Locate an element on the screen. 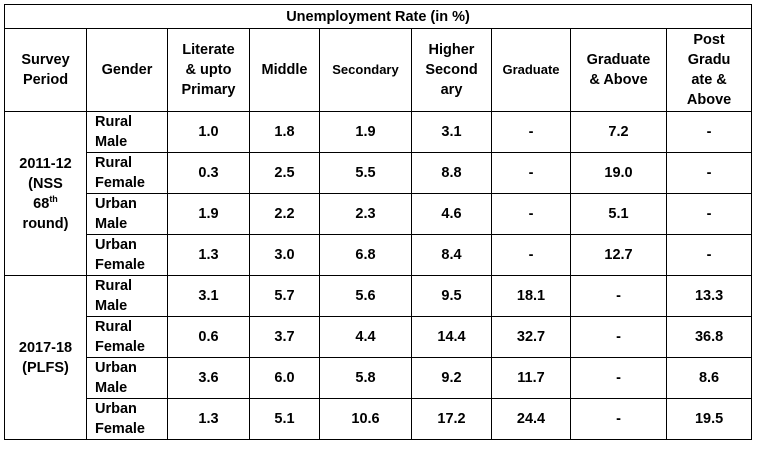 The width and height of the screenshot is (759, 452). header-post-graduate: Post Gradu ate & Above is located at coordinates (709, 70).